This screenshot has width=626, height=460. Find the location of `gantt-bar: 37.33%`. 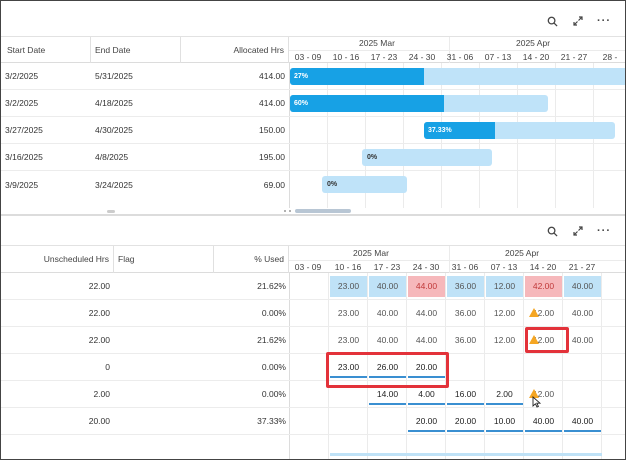

gantt-bar: 37.33% is located at coordinates (519, 130).